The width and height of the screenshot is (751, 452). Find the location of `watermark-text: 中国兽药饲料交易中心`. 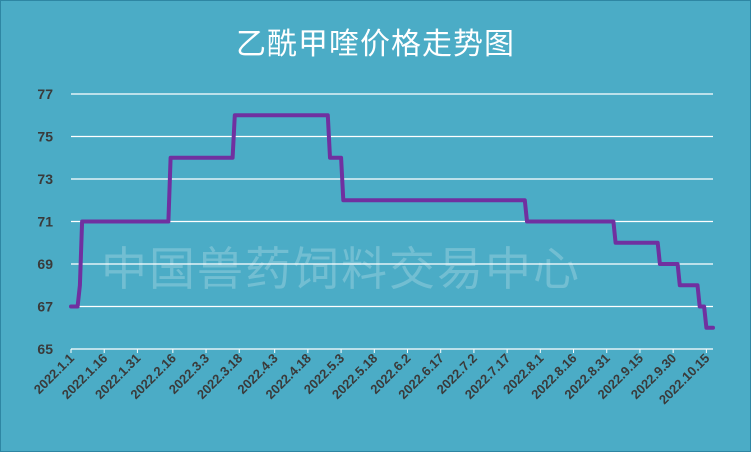

watermark-text: 中国兽药饲料交易中心 is located at coordinates (341, 269).